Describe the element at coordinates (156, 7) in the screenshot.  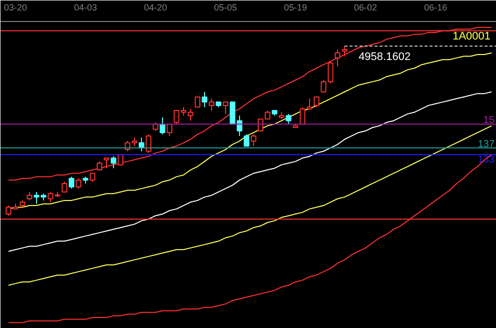
I see `x-tick-label: 04-20` at that location.